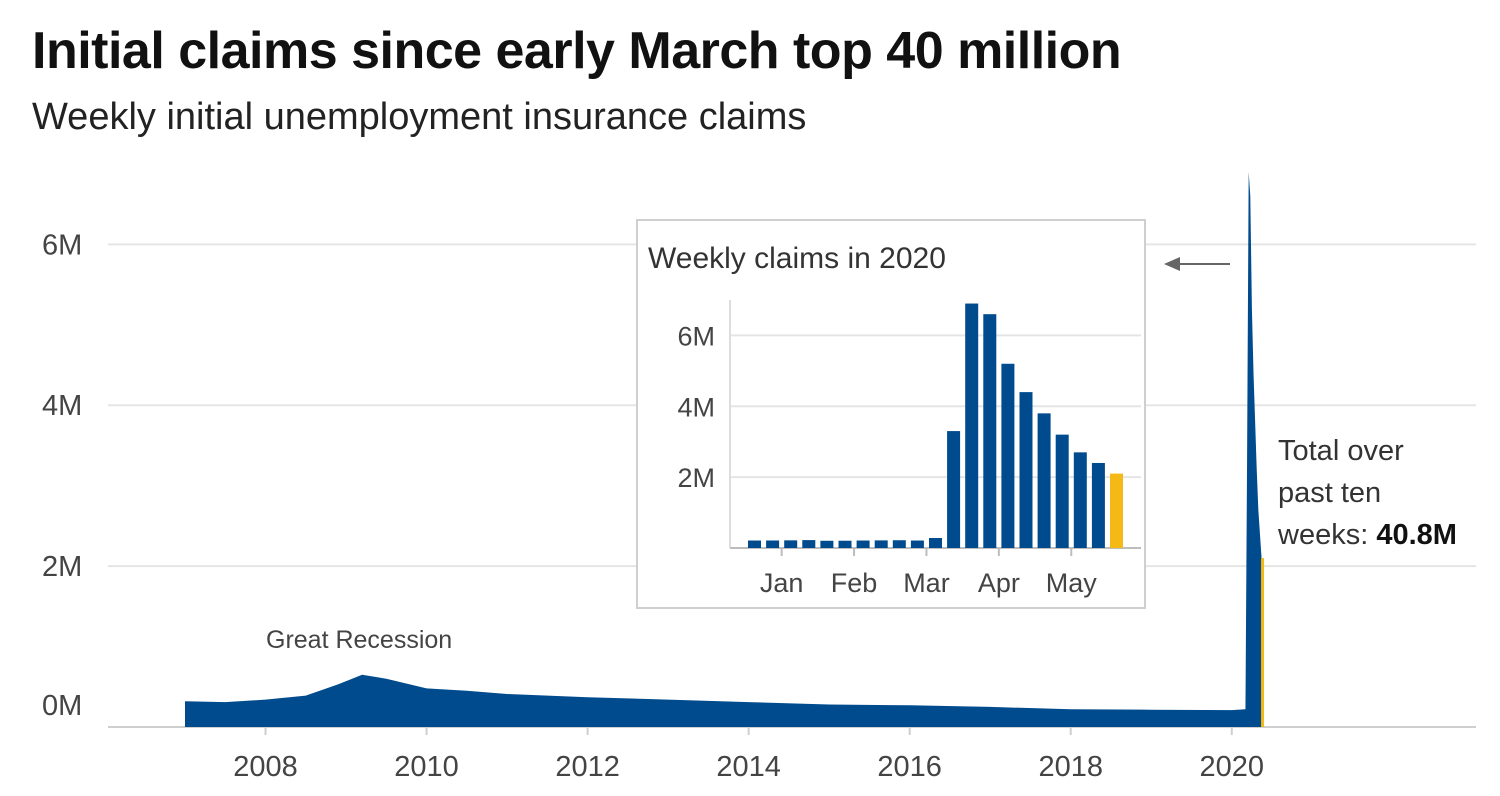 This screenshot has height=796, width=1500. I want to click on x-axis: 2008 2010 2012 2014 2016 2018 2020, so click(748, 755).